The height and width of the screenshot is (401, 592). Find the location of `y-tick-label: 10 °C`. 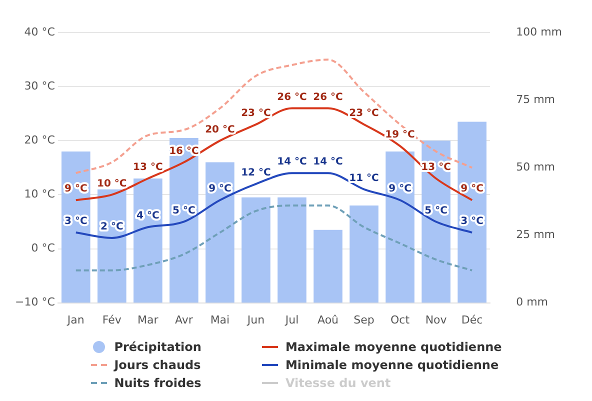

y-tick-label: 10 °C is located at coordinates (40, 194).